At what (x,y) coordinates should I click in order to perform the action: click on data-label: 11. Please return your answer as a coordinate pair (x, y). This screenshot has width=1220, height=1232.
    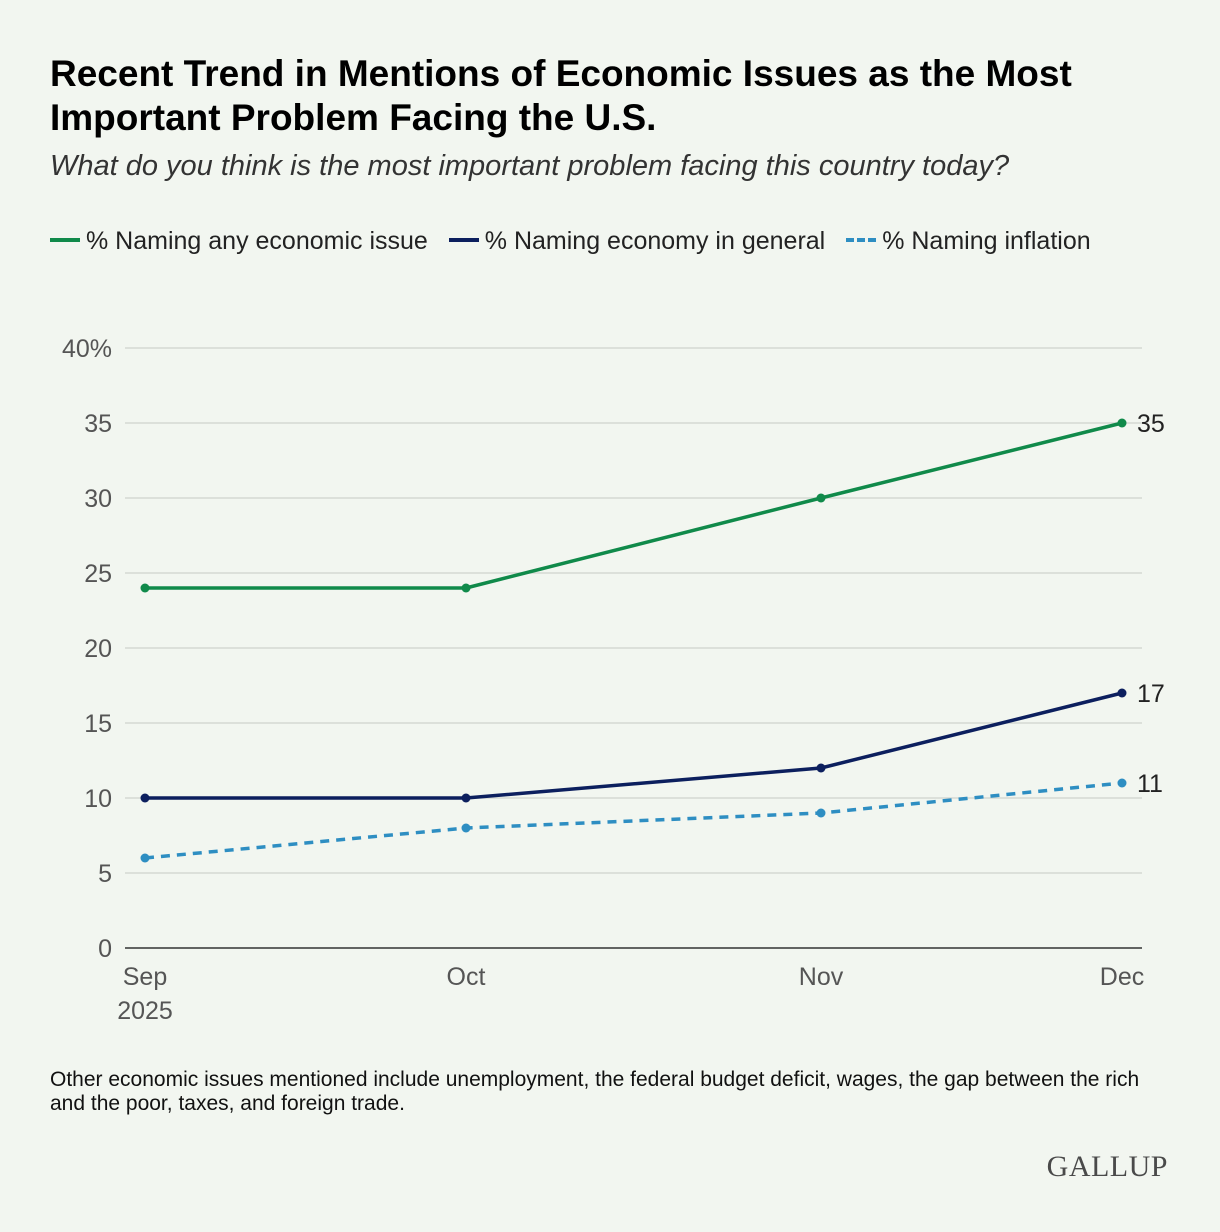
    Looking at the image, I should click on (1150, 784).